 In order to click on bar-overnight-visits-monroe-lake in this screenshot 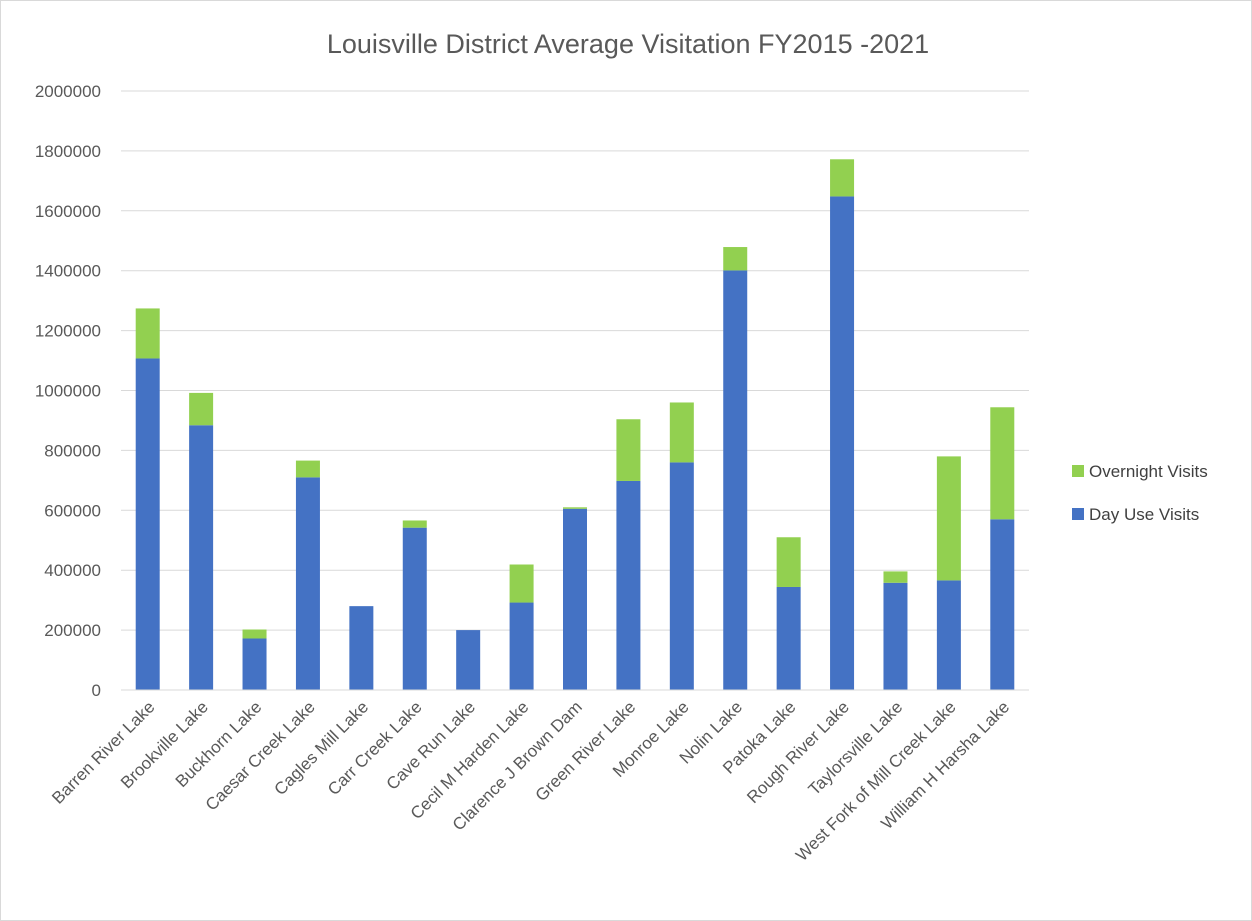, I will do `click(681, 432)`.